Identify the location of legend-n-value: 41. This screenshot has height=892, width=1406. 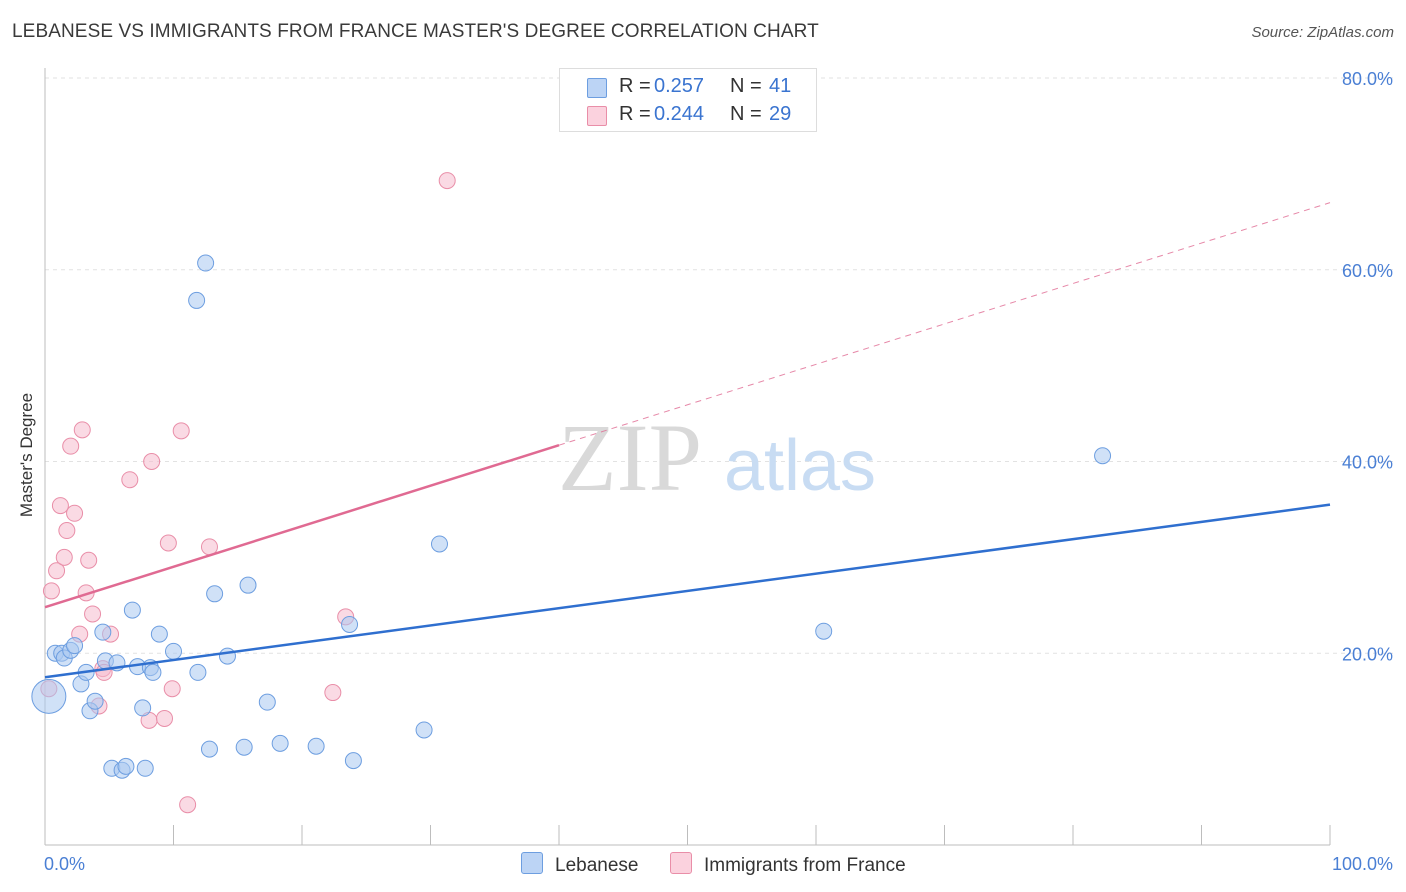
(780, 86).